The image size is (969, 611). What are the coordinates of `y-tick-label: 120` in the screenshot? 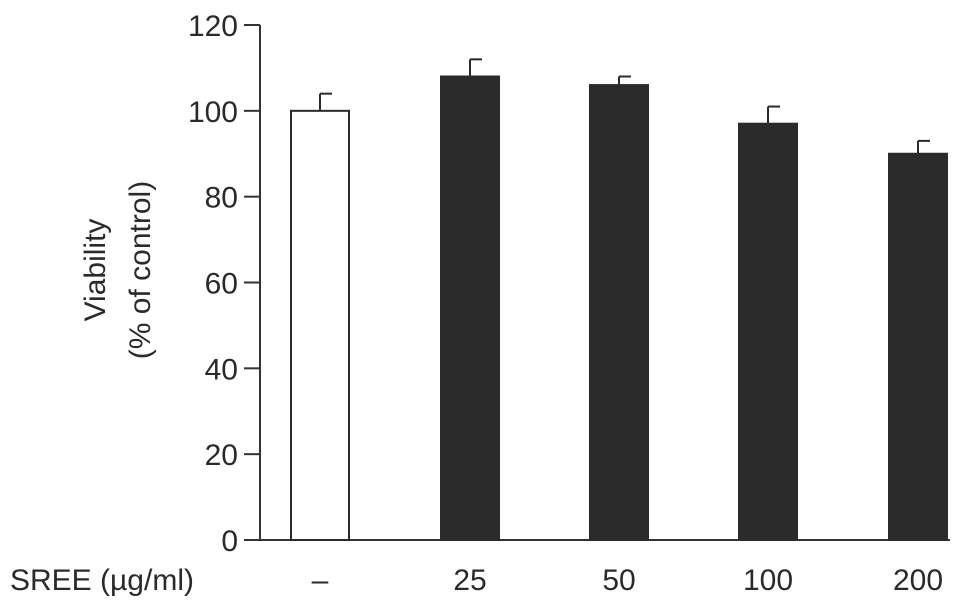 It's located at (213, 26).